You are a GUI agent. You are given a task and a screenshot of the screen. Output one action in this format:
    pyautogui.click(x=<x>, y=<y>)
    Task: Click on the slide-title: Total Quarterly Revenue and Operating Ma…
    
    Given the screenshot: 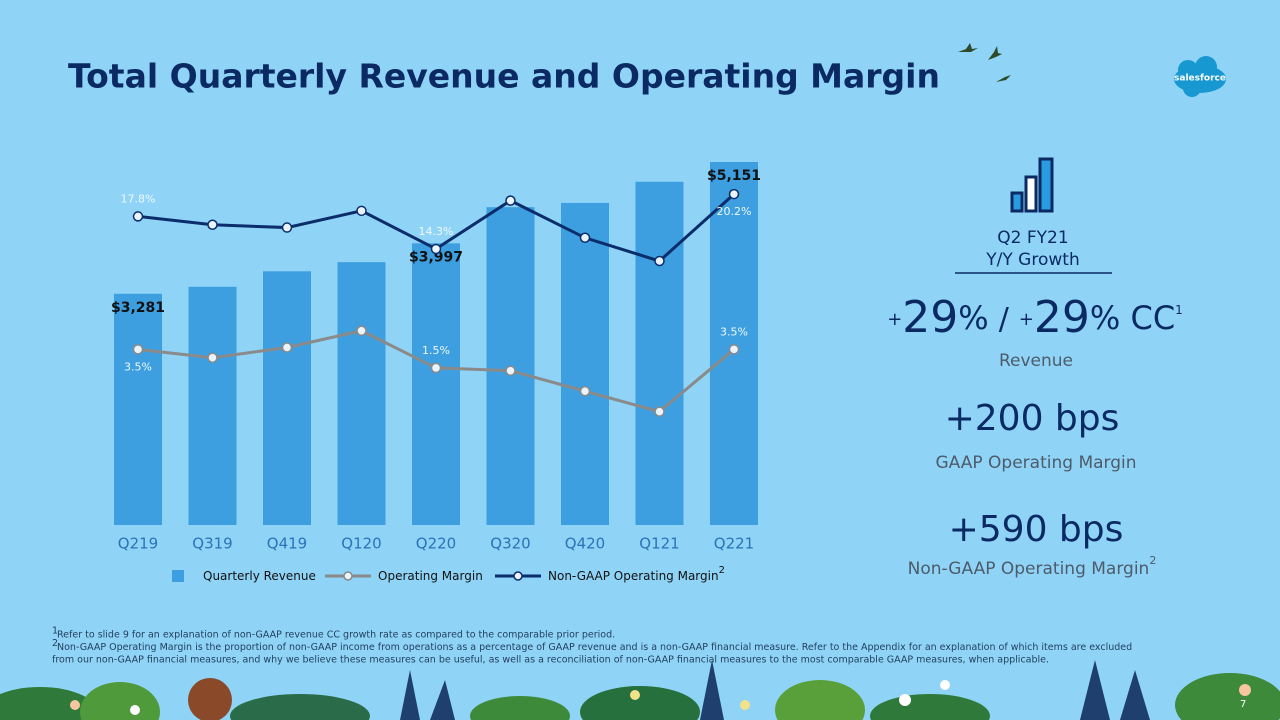 What is the action you would take?
    pyautogui.click(x=504, y=76)
    